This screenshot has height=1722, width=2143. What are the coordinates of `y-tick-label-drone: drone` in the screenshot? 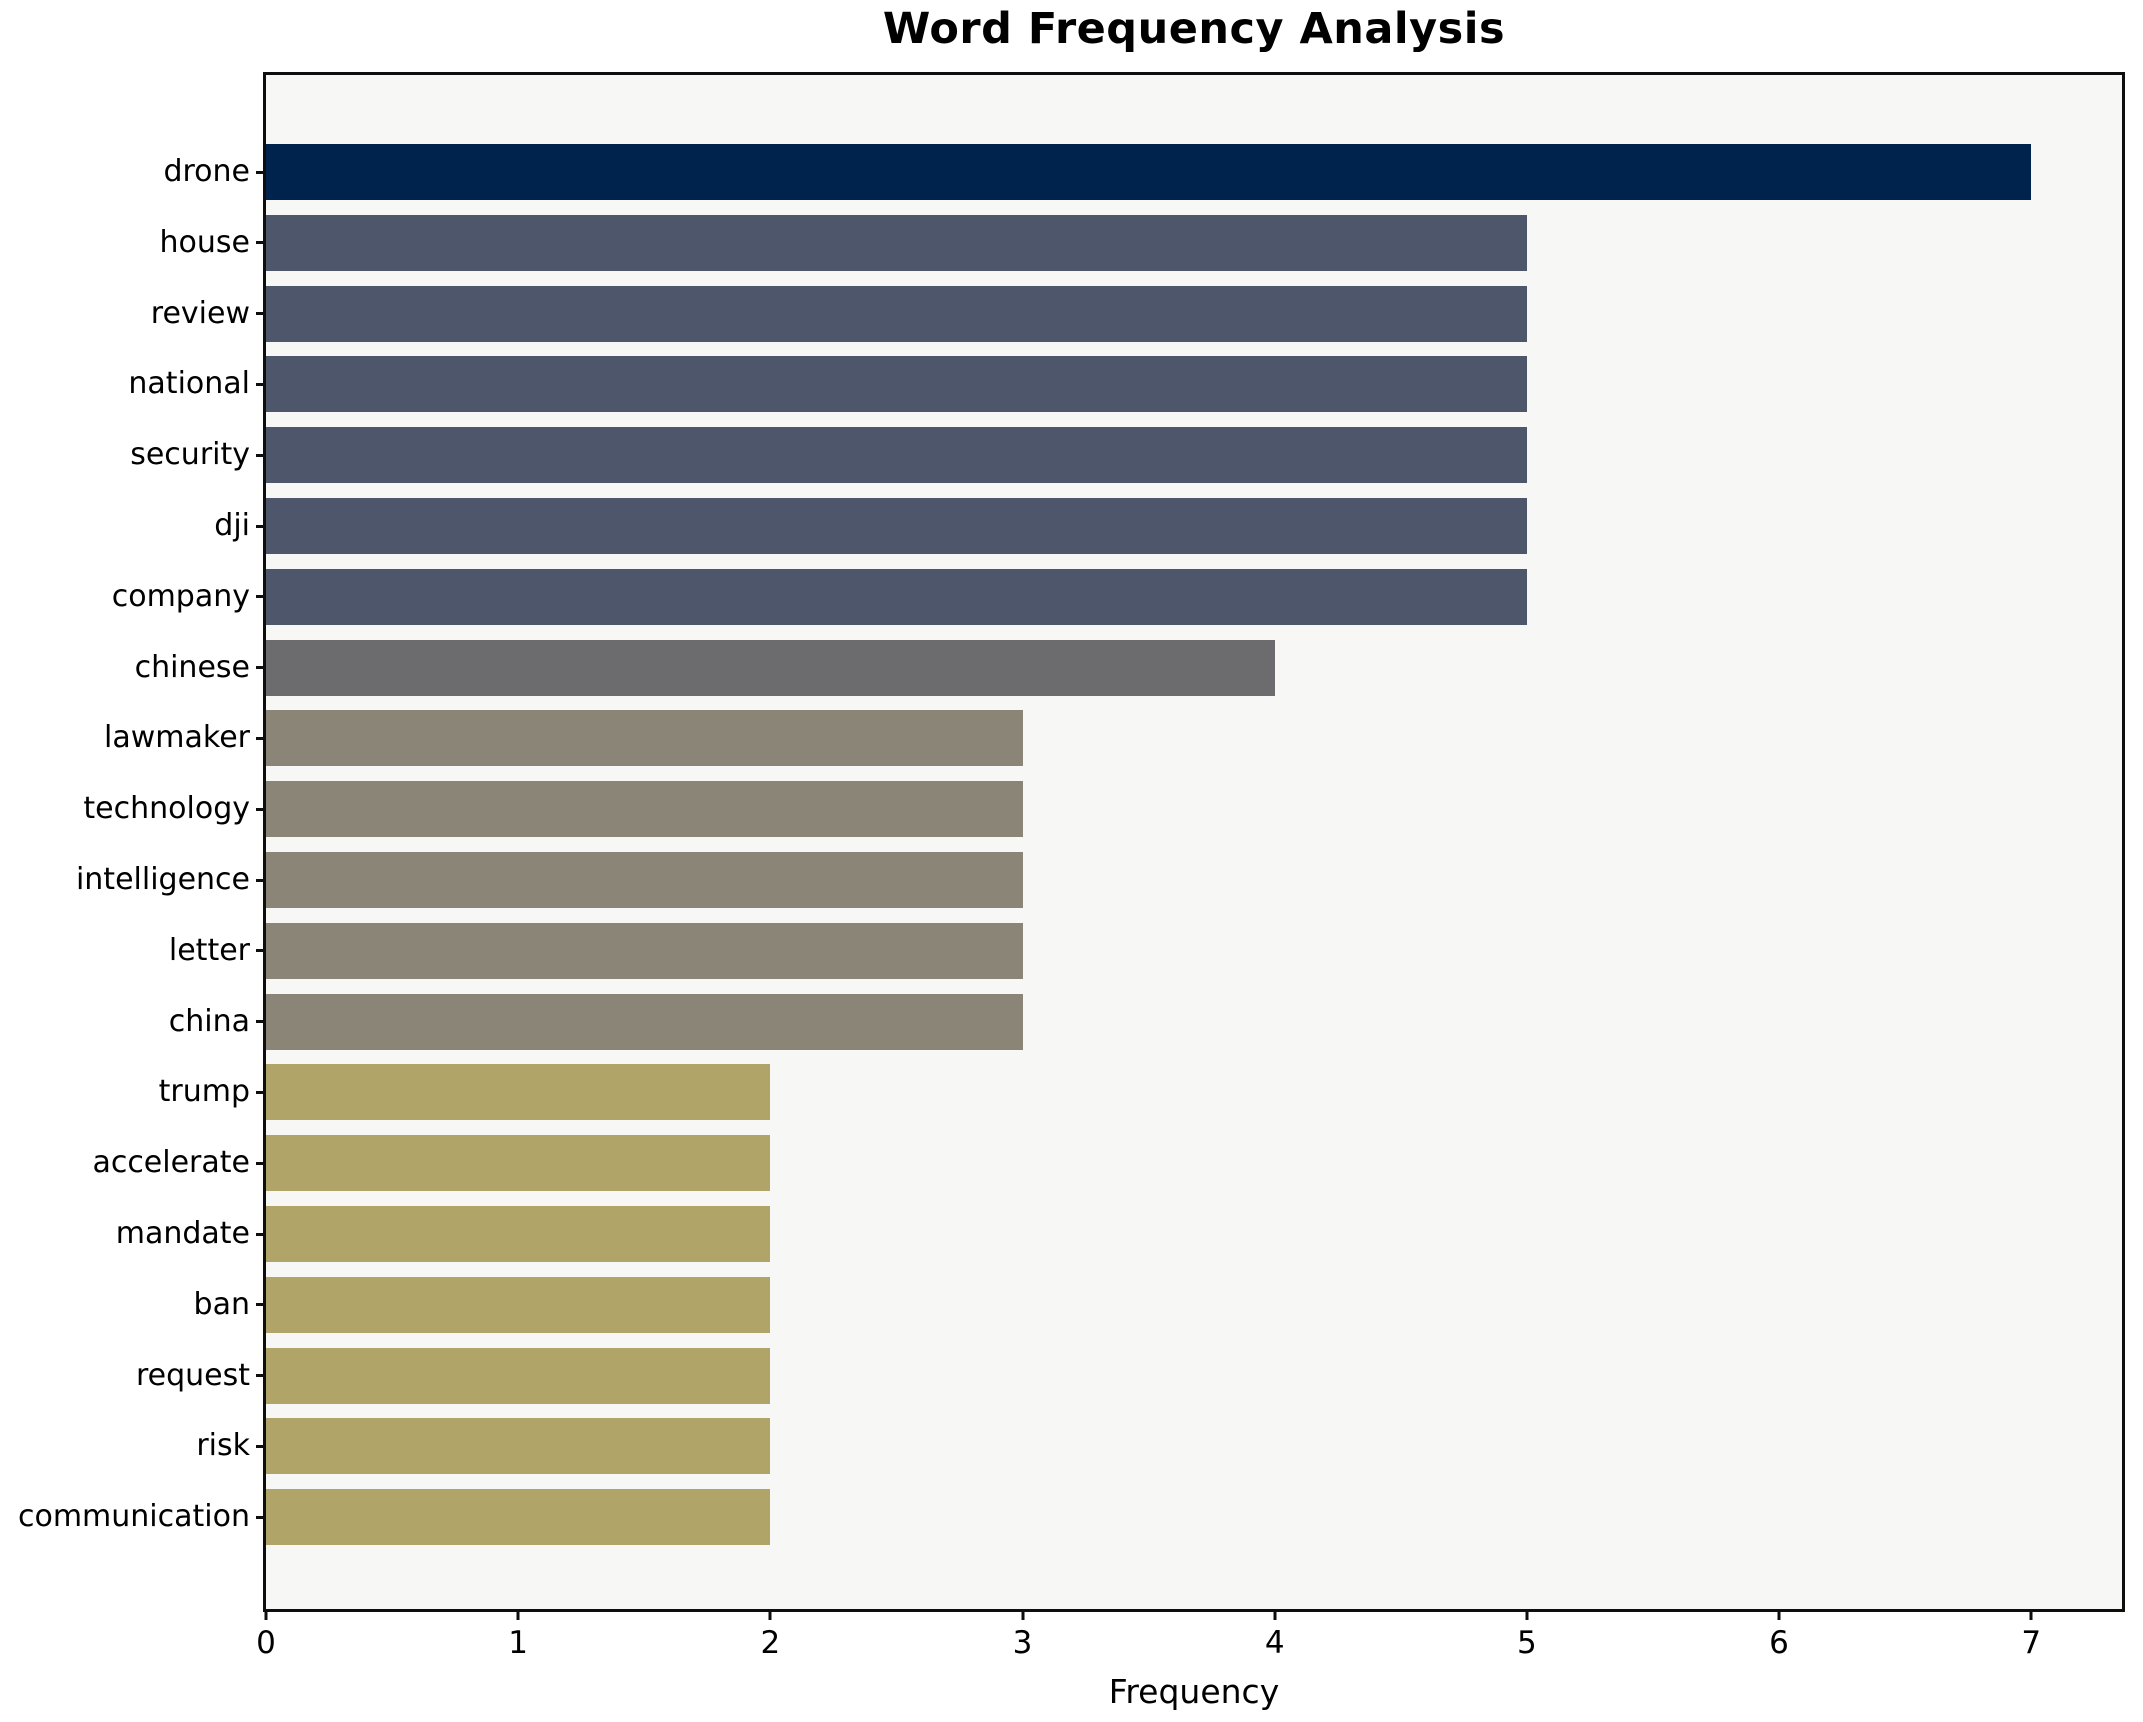 It's located at (206, 171).